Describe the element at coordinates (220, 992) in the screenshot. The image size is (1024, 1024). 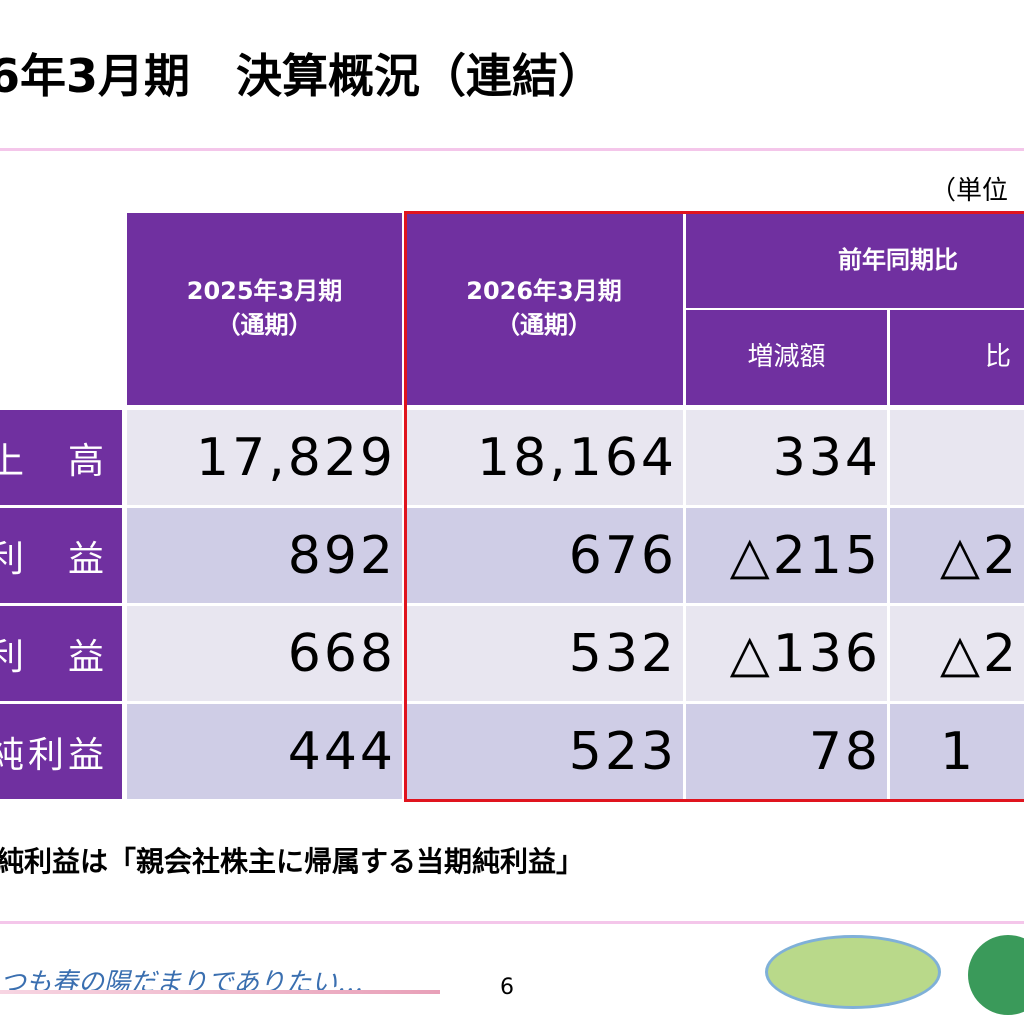
I see `tagline-underline` at that location.